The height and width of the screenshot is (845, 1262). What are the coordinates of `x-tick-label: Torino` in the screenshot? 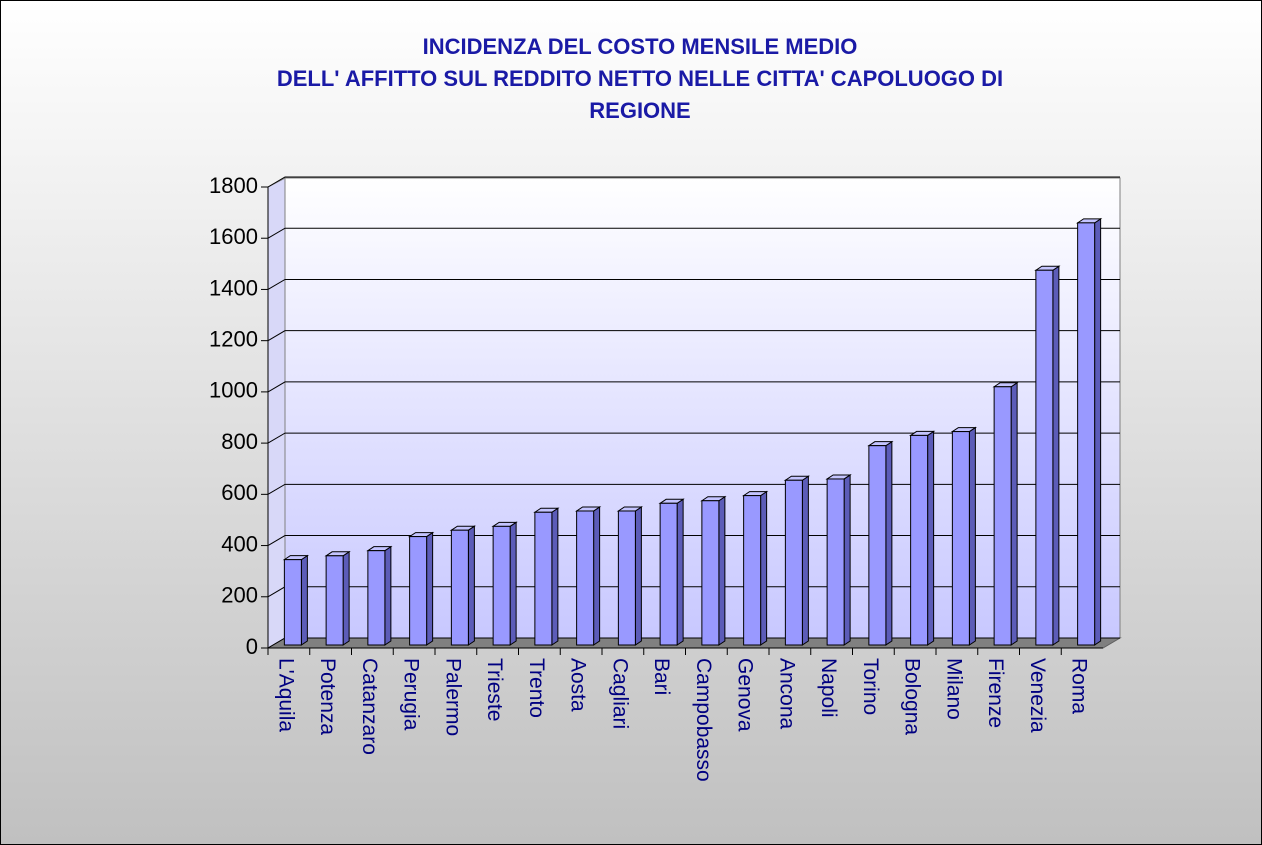 It's located at (870, 686).